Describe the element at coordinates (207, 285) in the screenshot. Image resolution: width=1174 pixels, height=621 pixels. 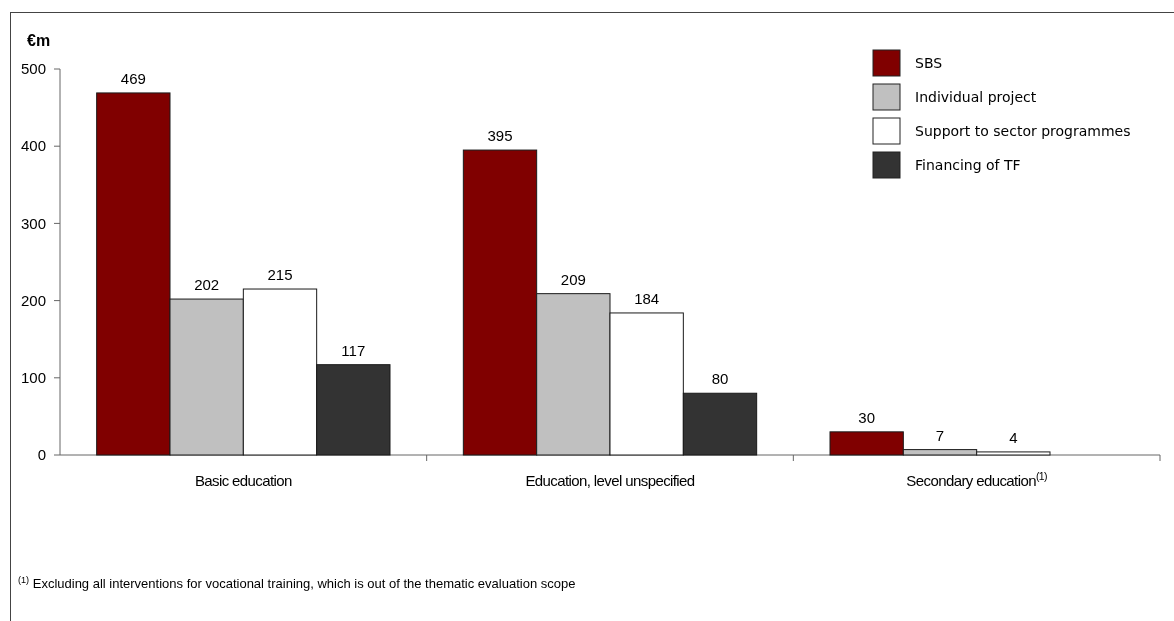
I see `data-label: 202` at that location.